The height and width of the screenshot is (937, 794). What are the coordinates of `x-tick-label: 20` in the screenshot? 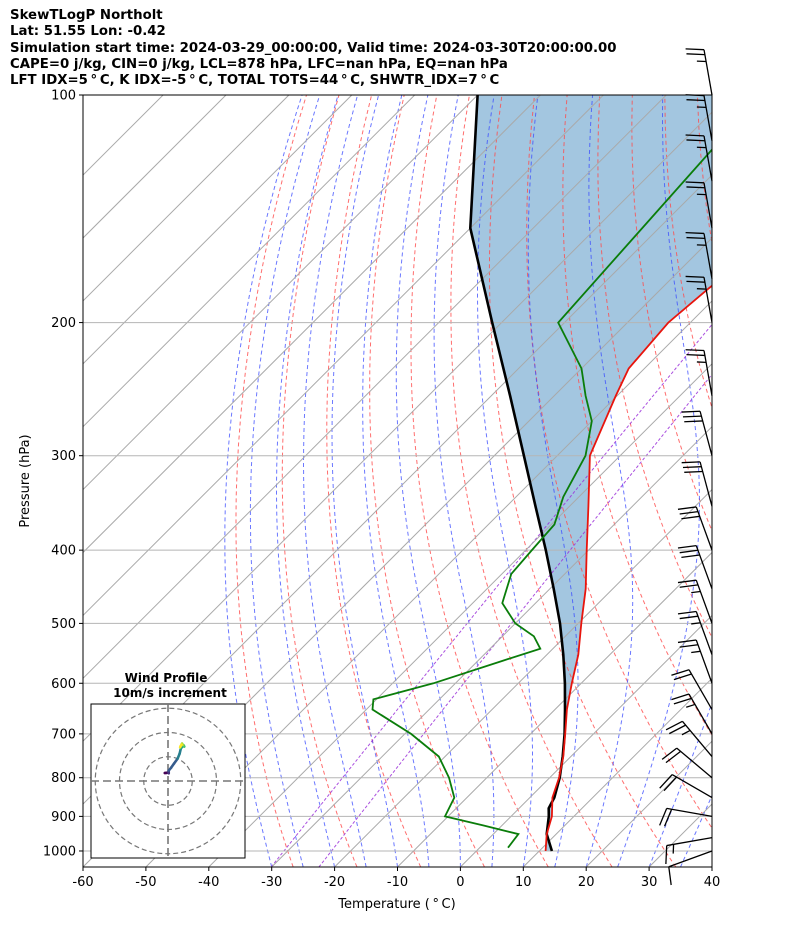 It's located at (586, 882).